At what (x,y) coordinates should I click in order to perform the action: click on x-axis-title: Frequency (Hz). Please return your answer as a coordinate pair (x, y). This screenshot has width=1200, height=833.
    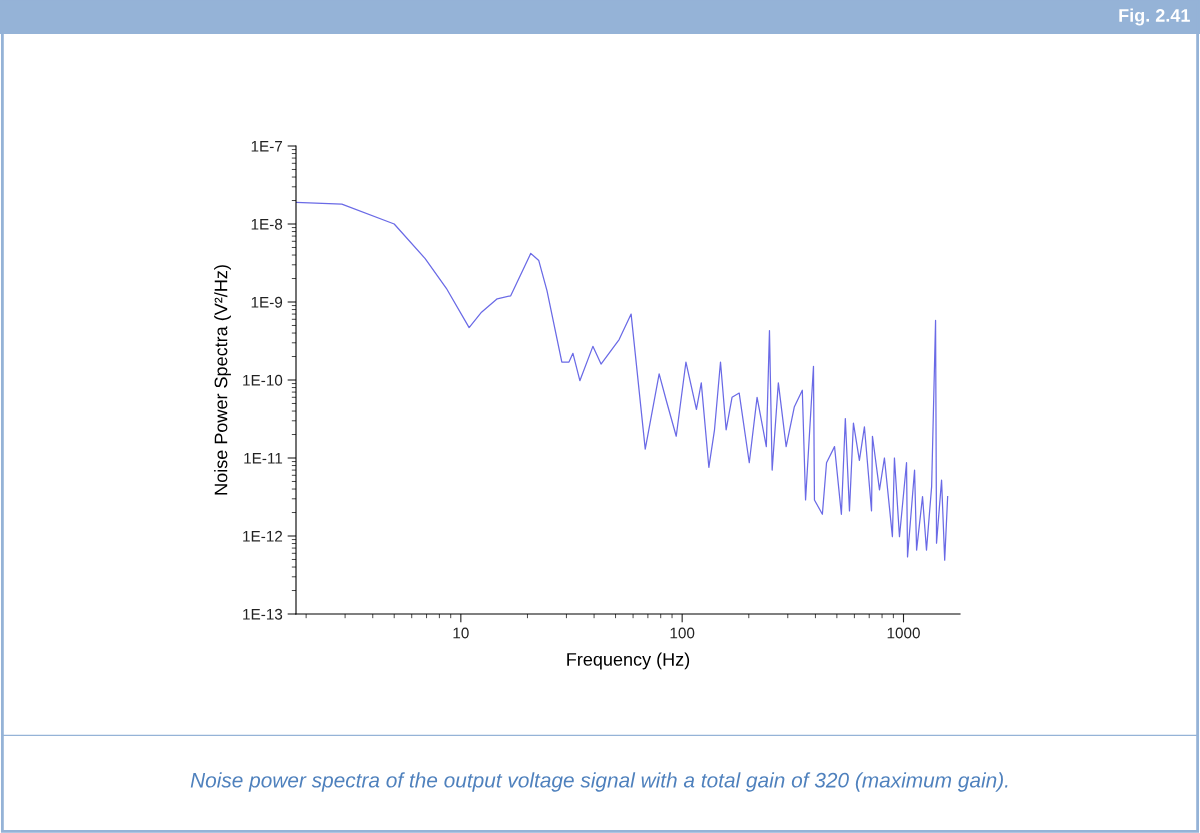
    Looking at the image, I should click on (628, 661).